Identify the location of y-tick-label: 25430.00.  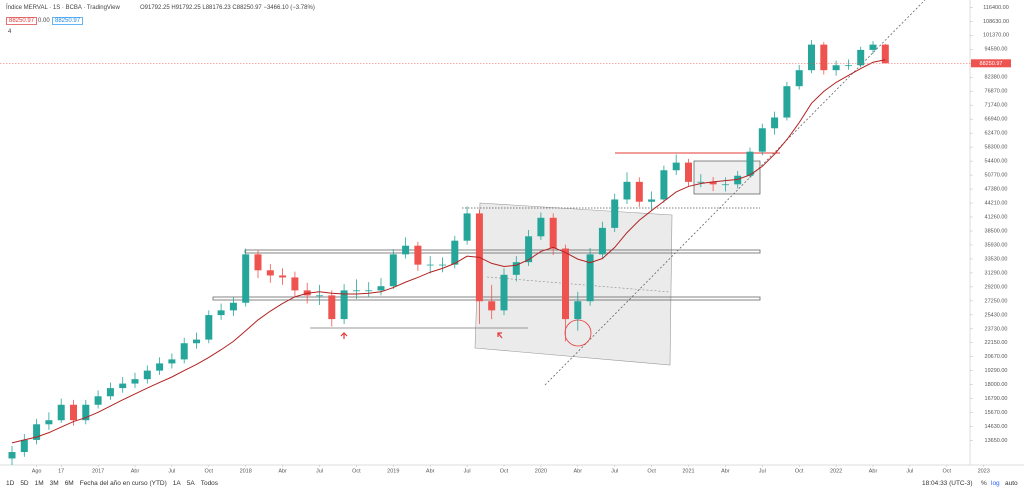
(996, 315).